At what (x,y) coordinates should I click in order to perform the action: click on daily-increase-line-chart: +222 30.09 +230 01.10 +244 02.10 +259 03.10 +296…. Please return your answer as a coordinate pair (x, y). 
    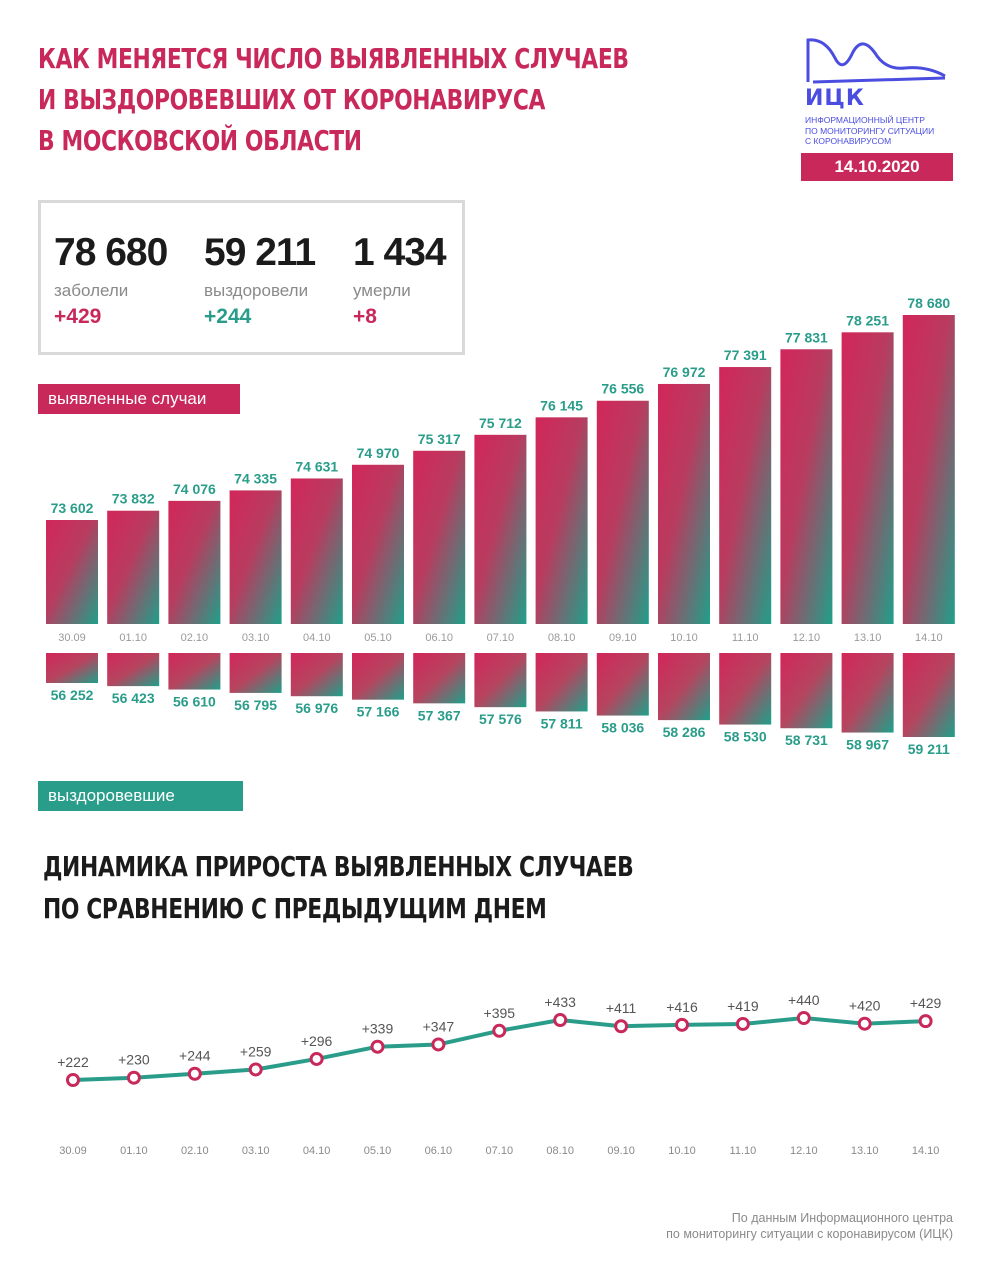
    Looking at the image, I should click on (499, 1074).